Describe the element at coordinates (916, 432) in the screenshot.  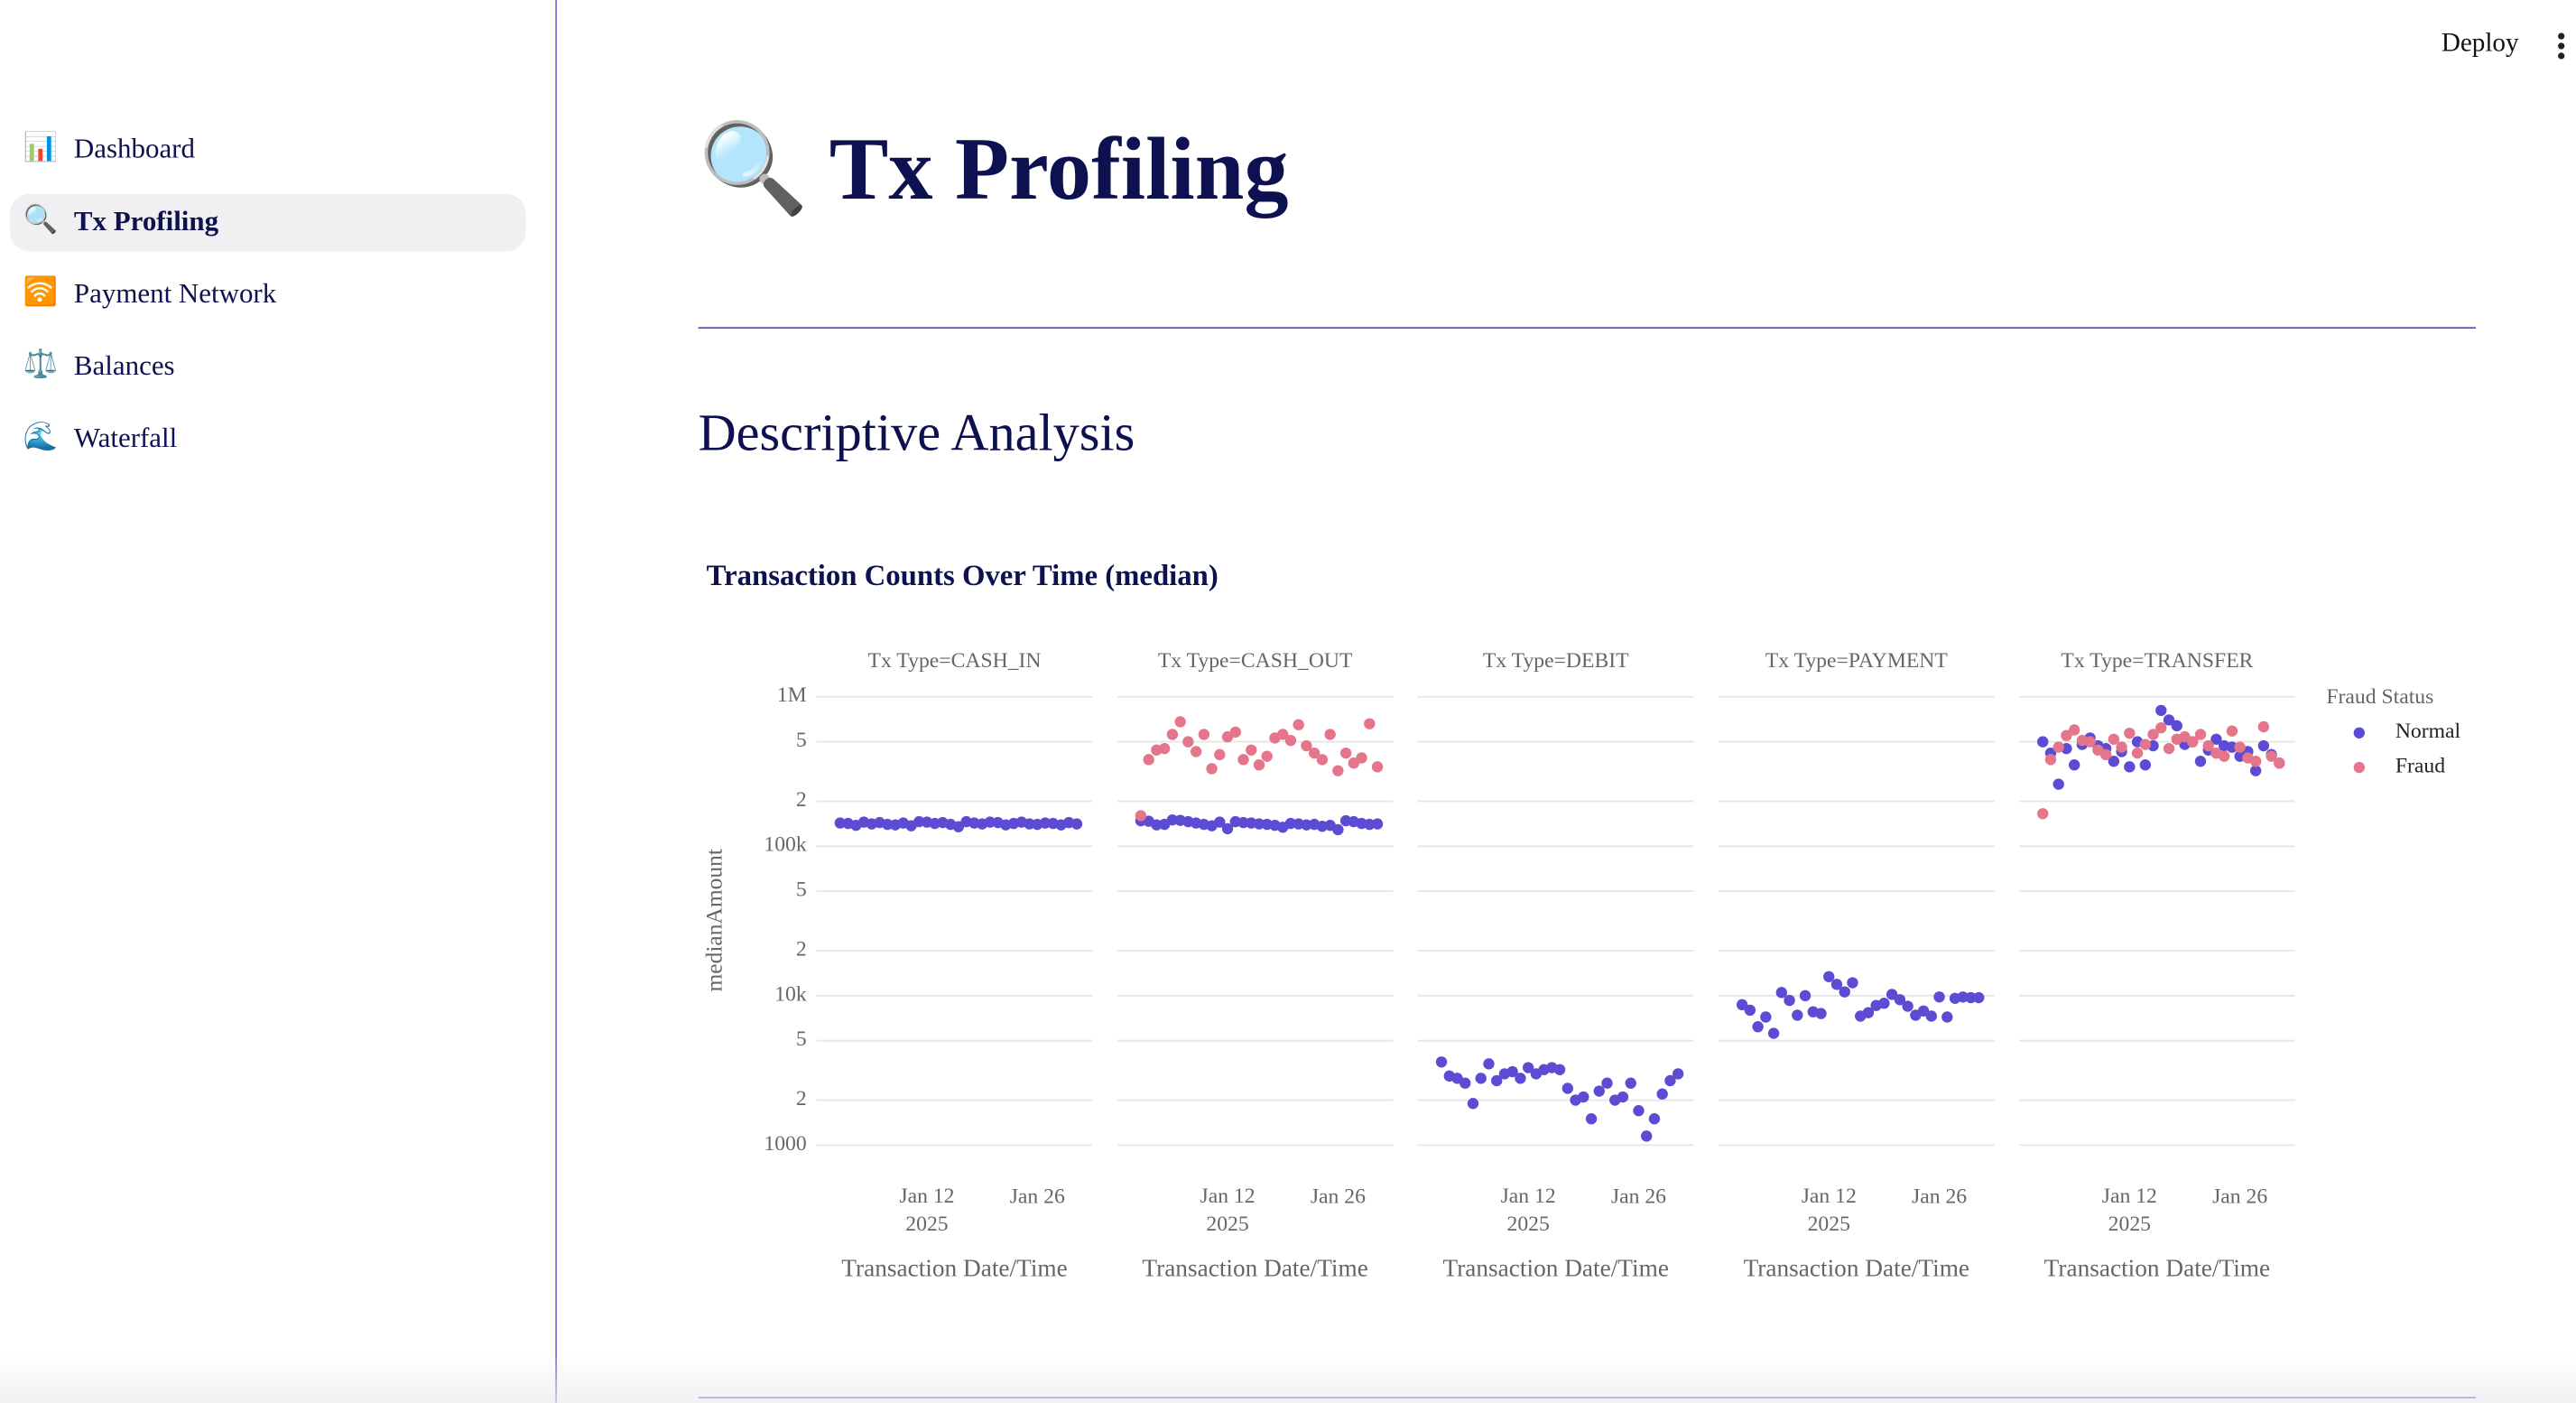
I see `section-heading: Descriptive Analysis` at that location.